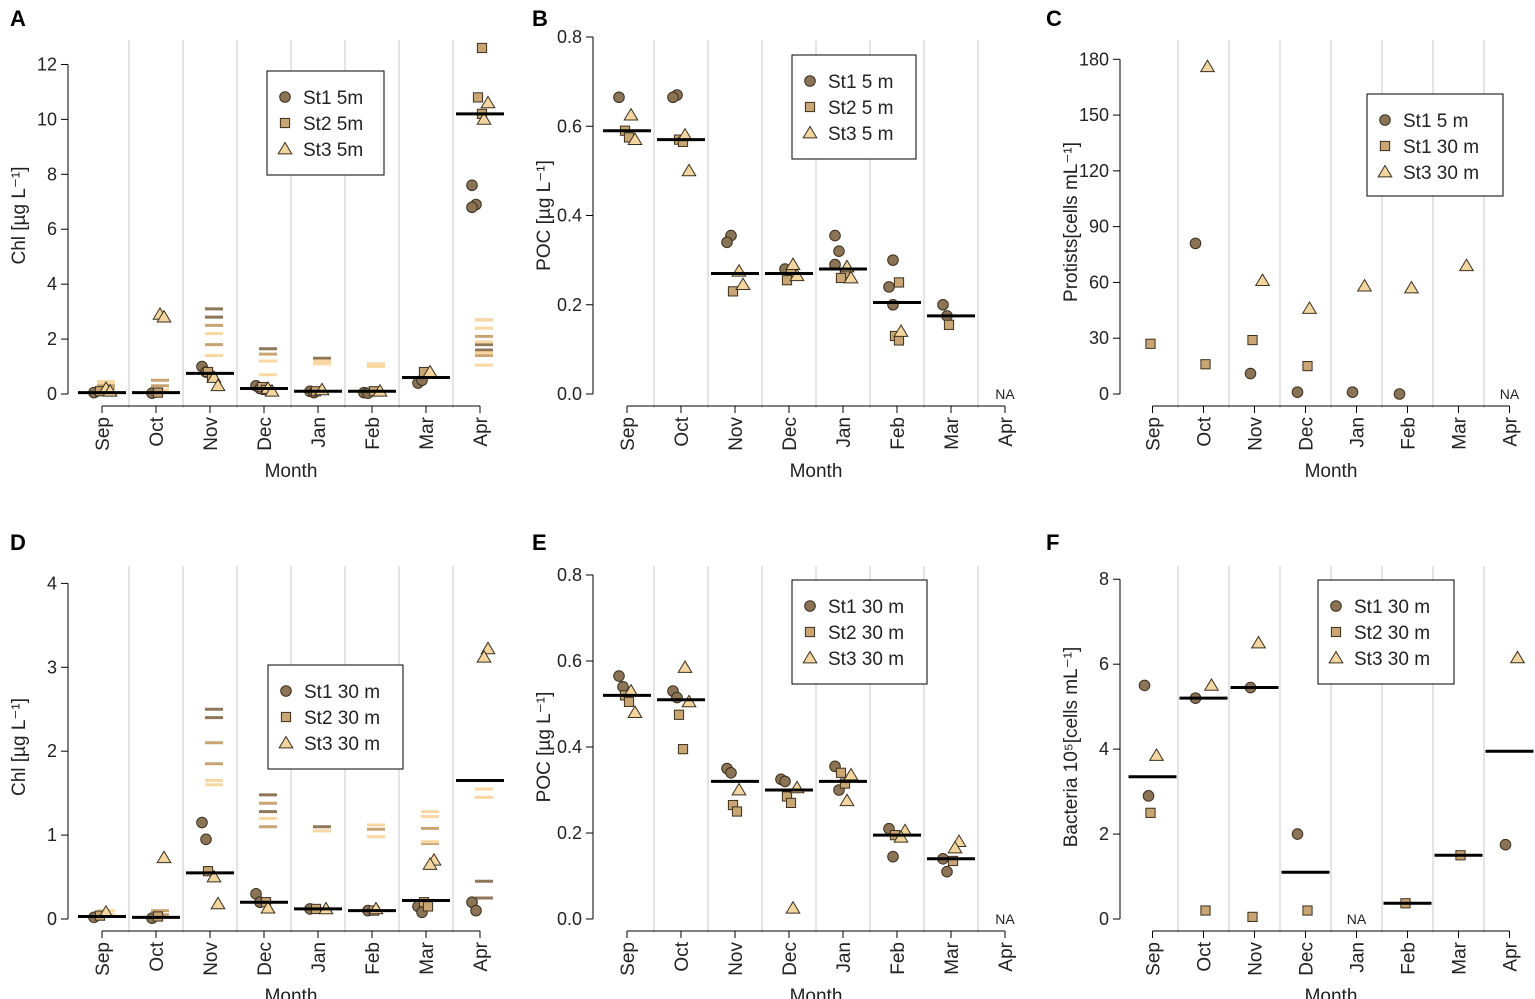 Image resolution: width=1535 pixels, height=999 pixels. What do you see at coordinates (52, 174) in the screenshot?
I see `y-tick-label: 8` at bounding box center [52, 174].